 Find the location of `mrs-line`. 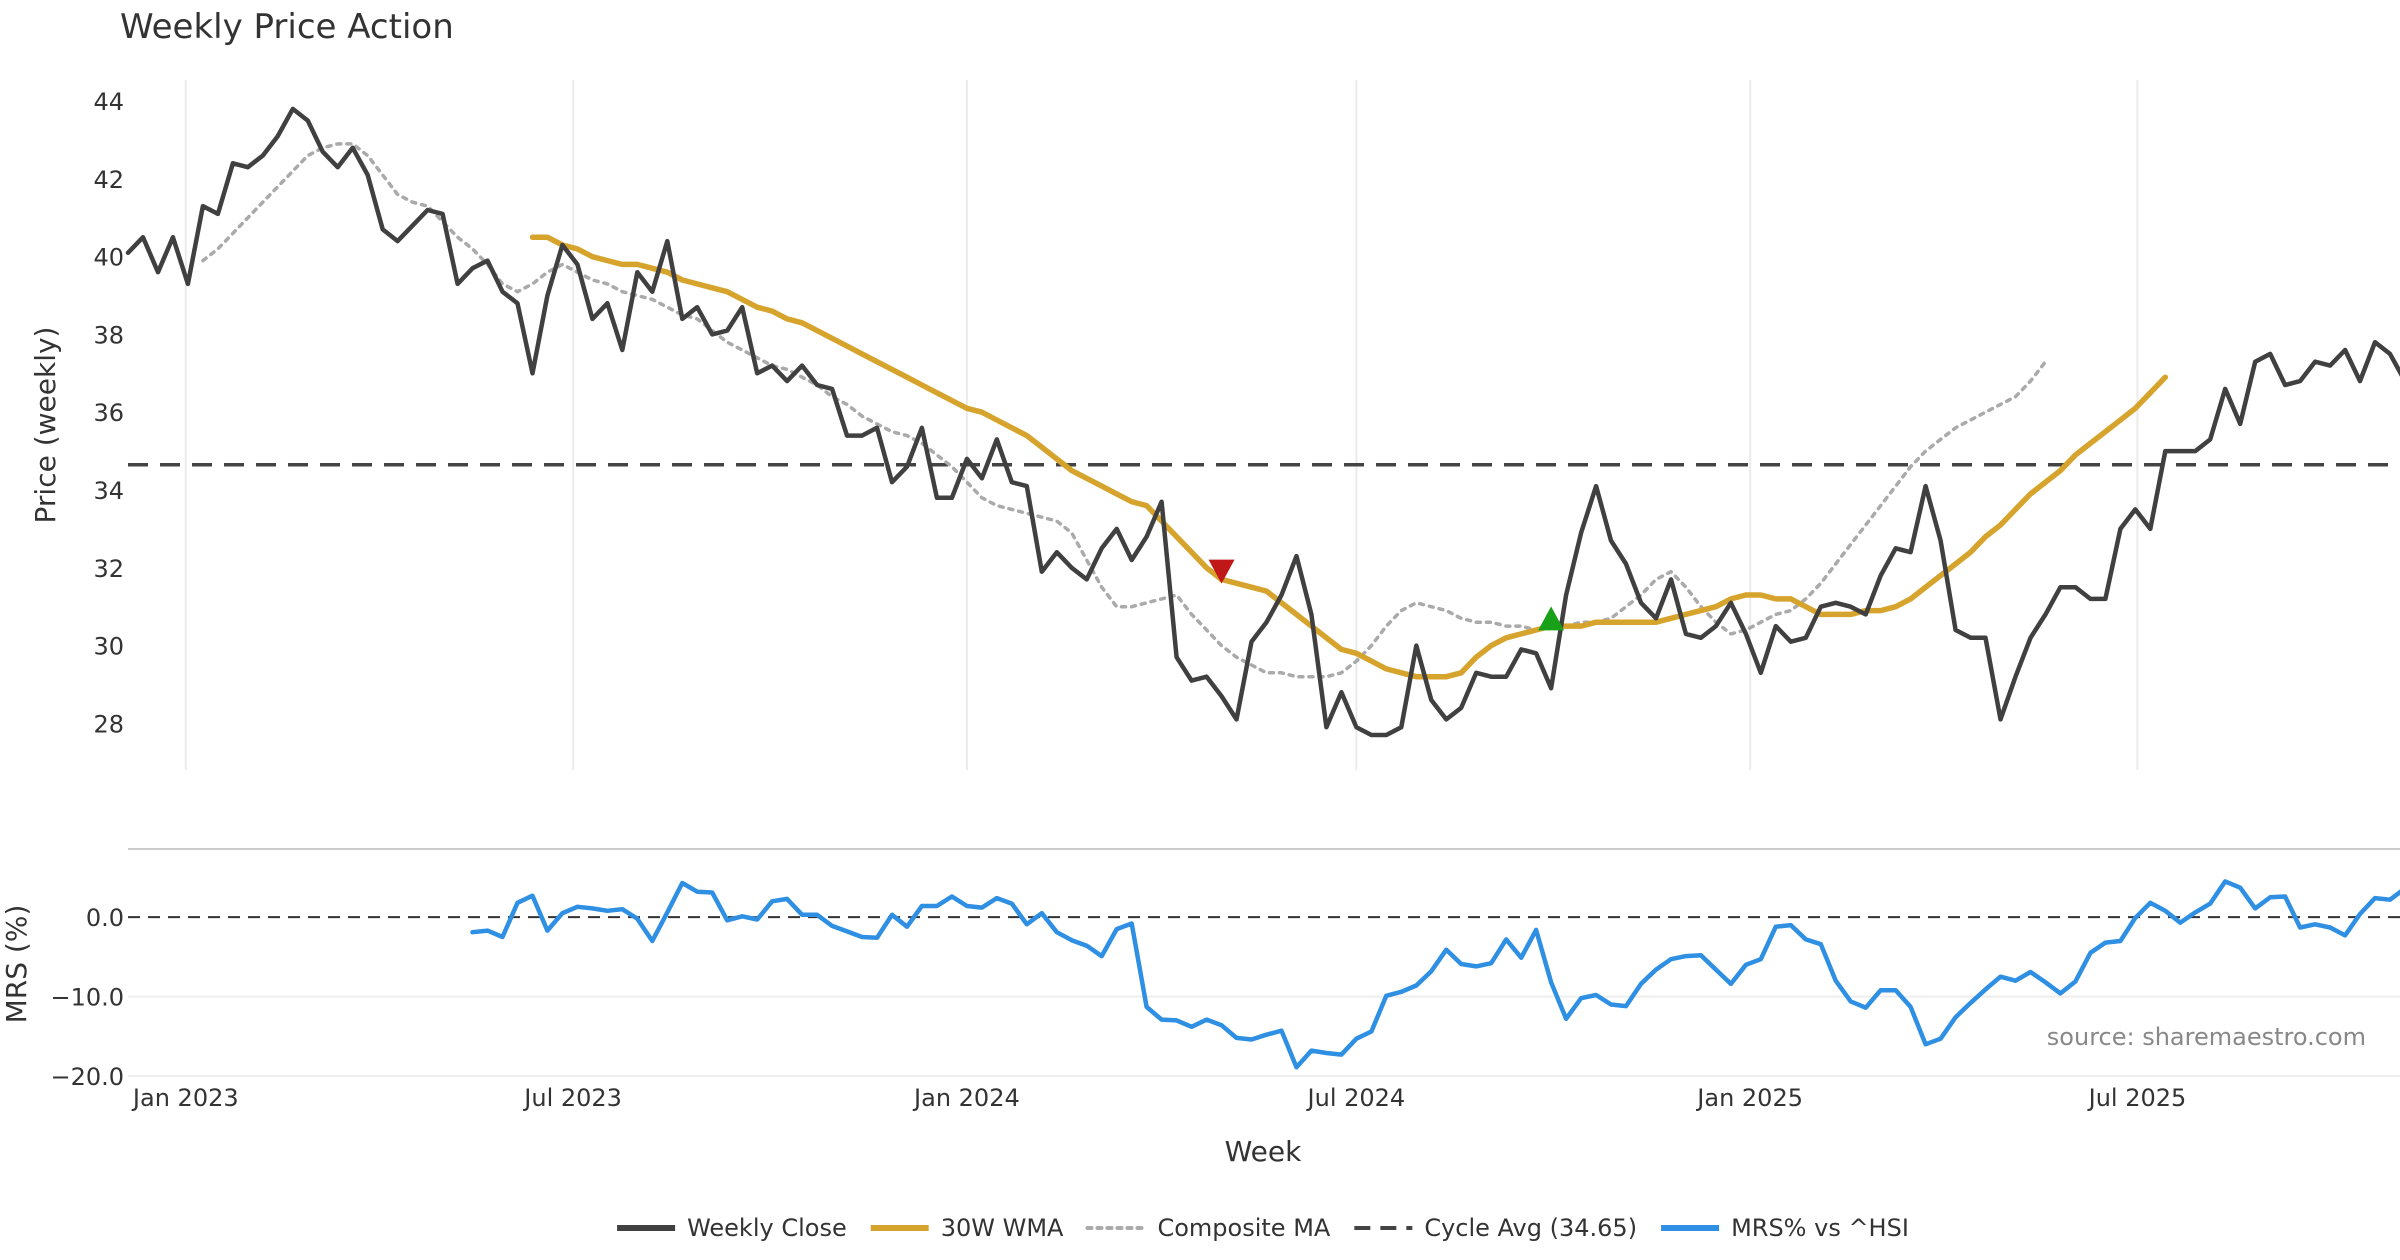

mrs-line is located at coordinates (1435, 974).